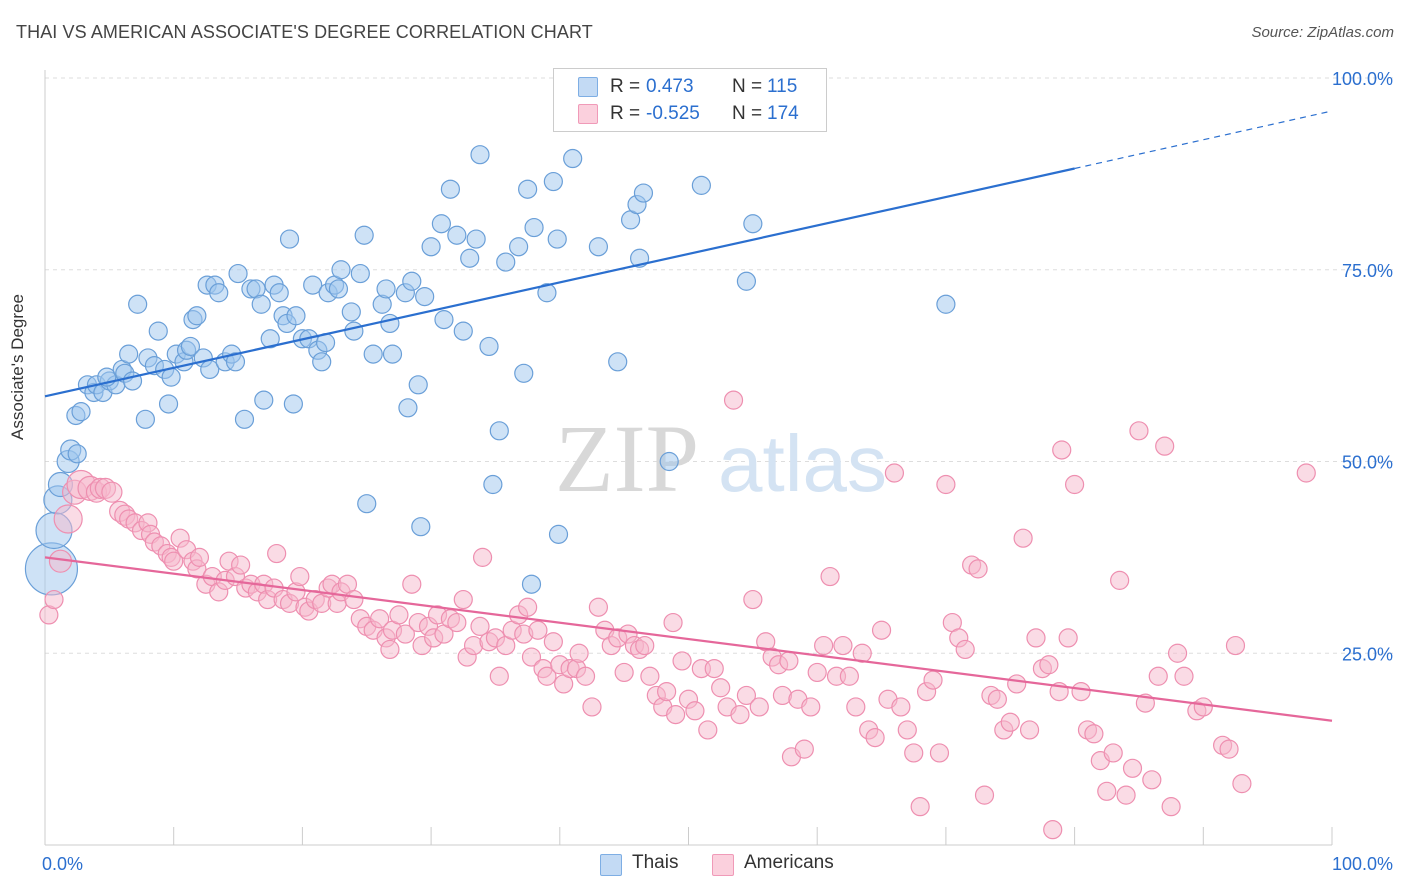 The height and width of the screenshot is (892, 1406). Describe the element at coordinates (625, 86) in the screenshot. I see `r-label: R =` at that location.